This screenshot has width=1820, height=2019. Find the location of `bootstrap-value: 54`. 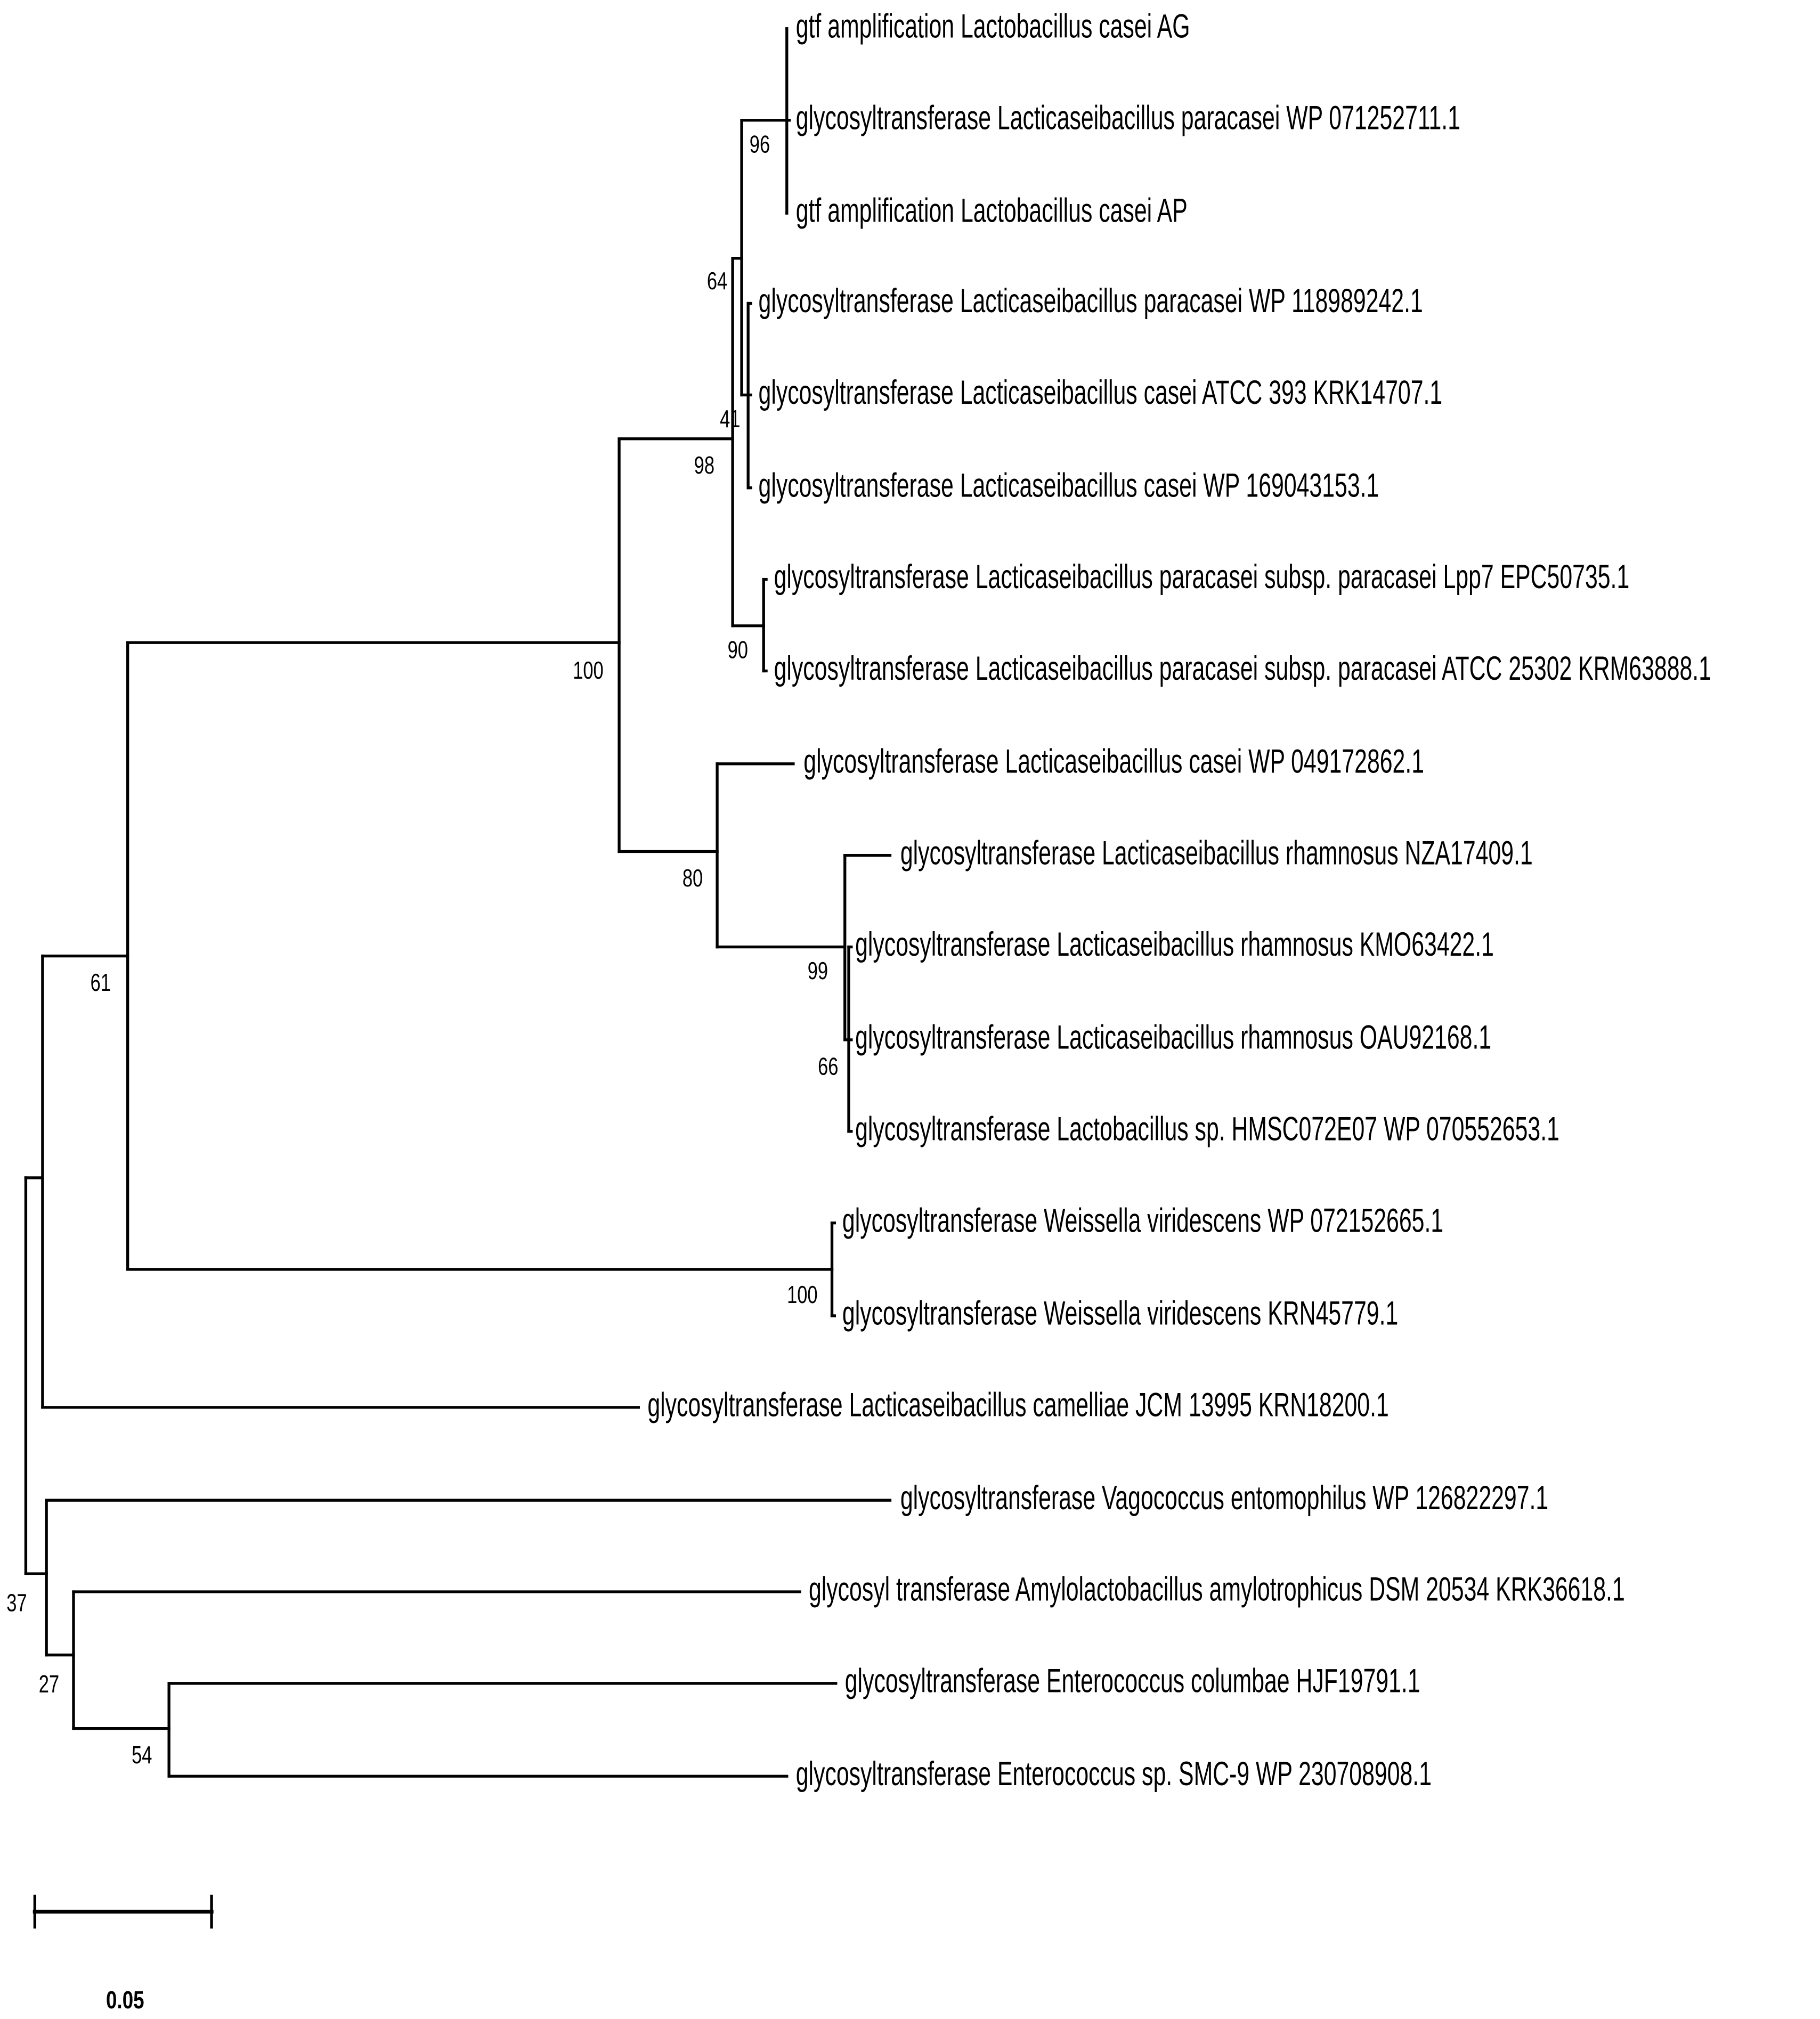

bootstrap-value: 54 is located at coordinates (142, 1755).